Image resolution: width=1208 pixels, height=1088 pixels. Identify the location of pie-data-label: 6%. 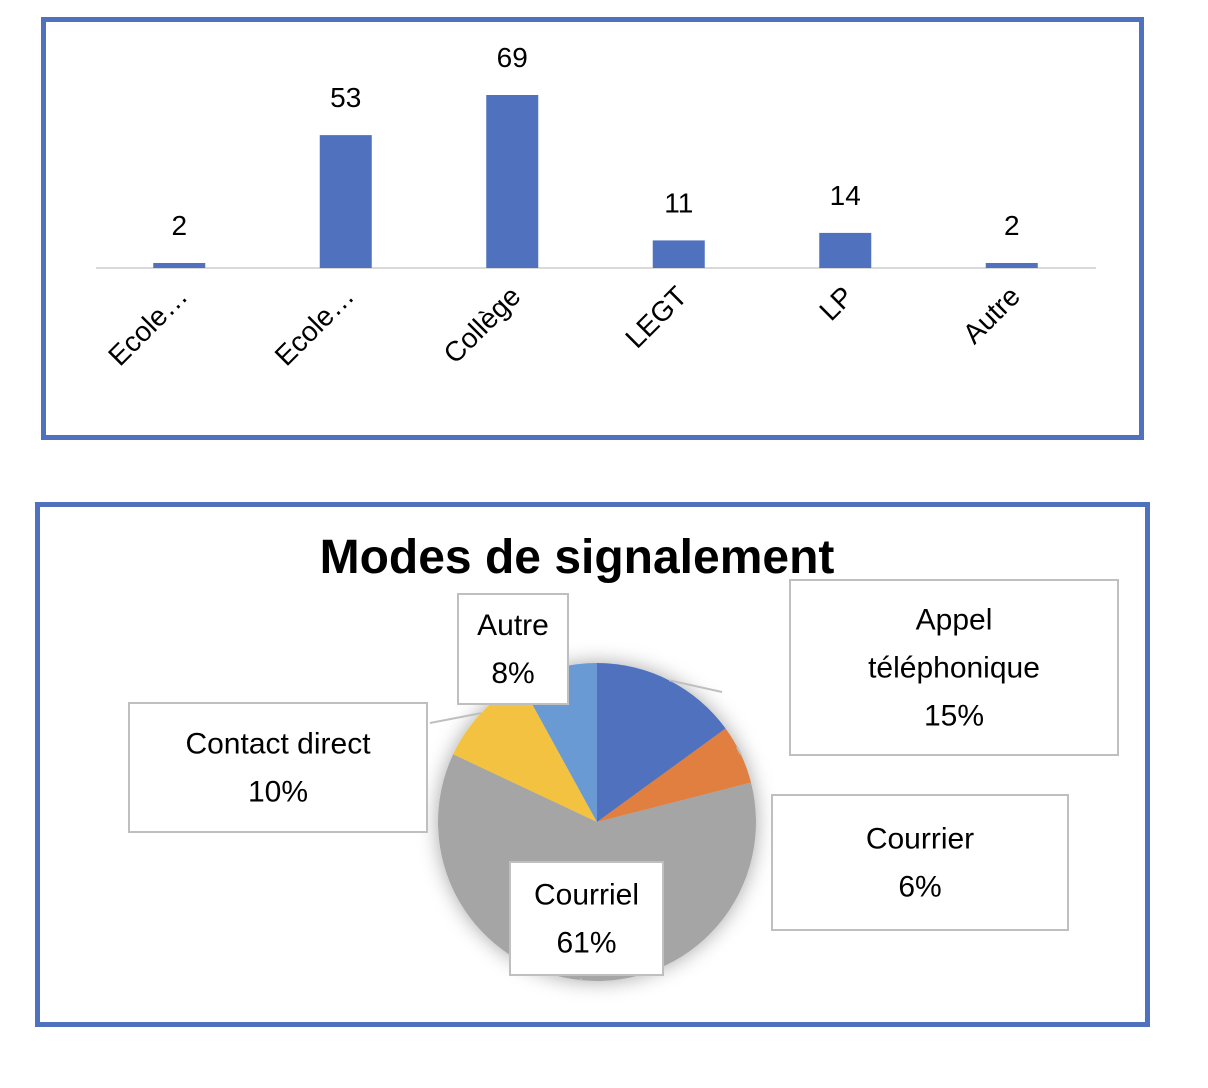
(919, 887).